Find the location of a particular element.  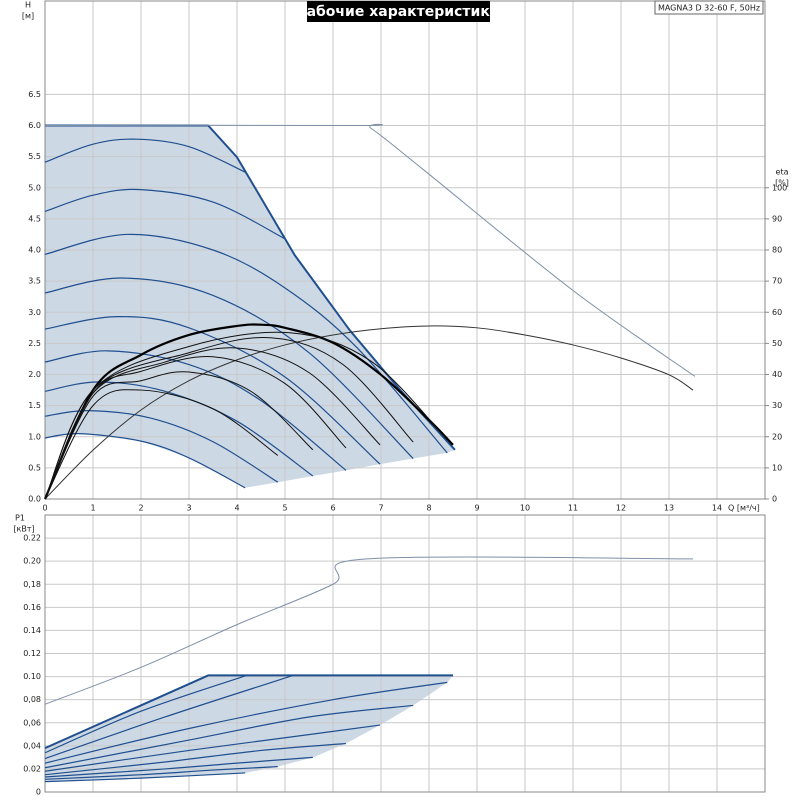

y2-tick-label: 60 is located at coordinates (777, 312).